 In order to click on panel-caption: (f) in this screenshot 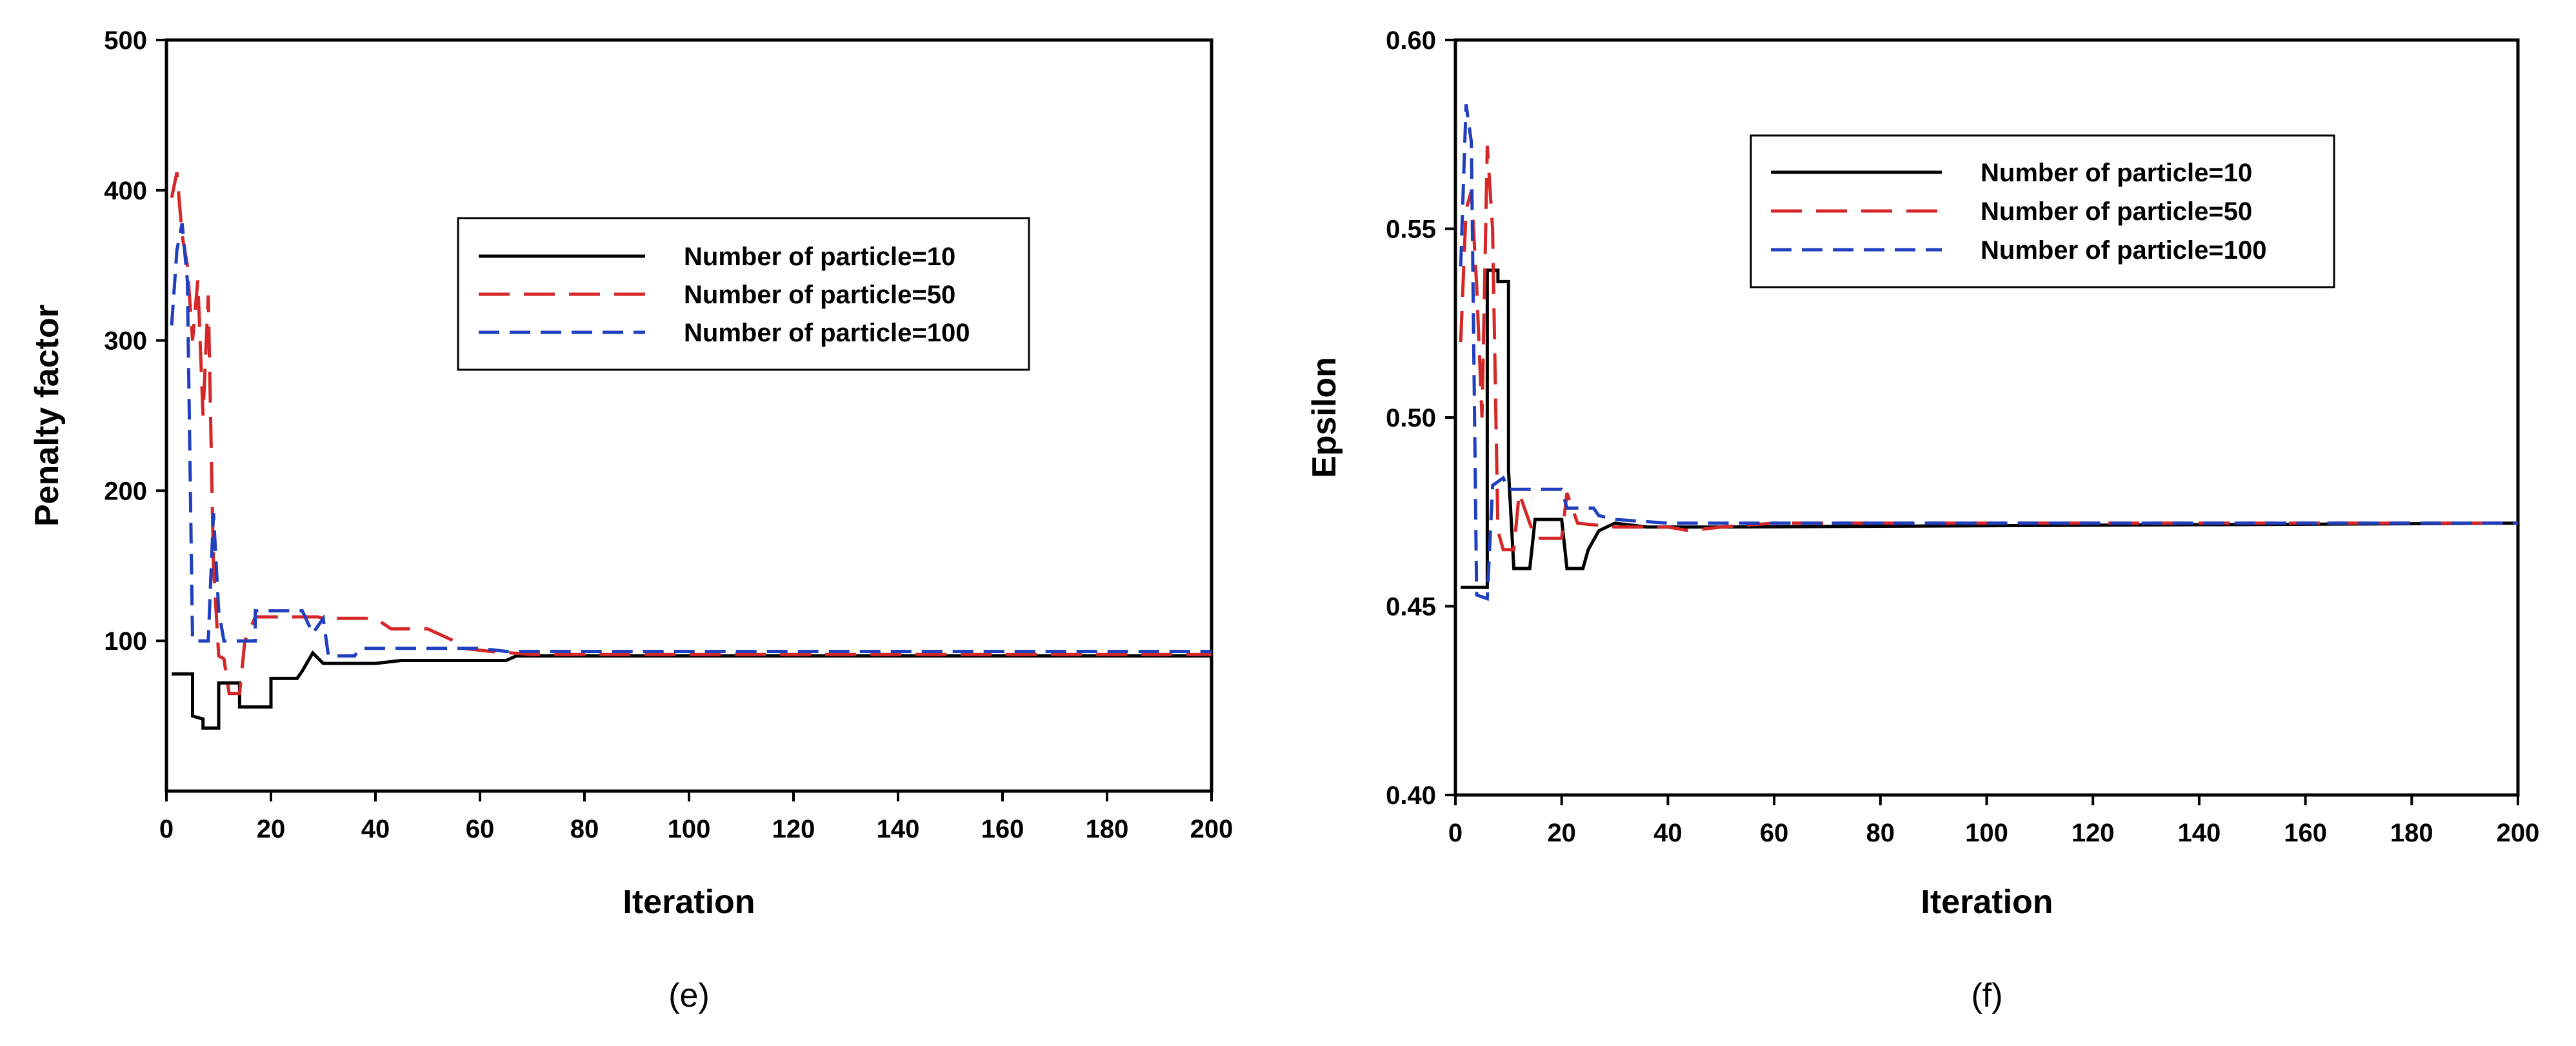, I will do `click(1986, 995)`.